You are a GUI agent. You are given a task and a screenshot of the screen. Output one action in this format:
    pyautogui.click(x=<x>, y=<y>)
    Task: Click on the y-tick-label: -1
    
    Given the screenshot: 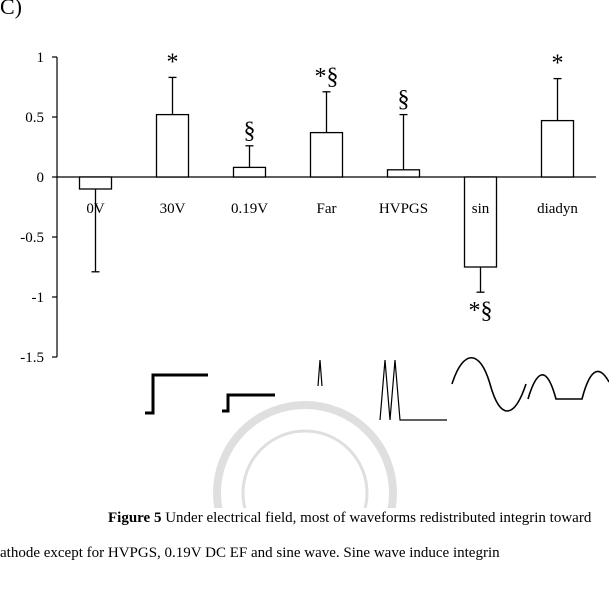 What is the action you would take?
    pyautogui.click(x=38, y=298)
    